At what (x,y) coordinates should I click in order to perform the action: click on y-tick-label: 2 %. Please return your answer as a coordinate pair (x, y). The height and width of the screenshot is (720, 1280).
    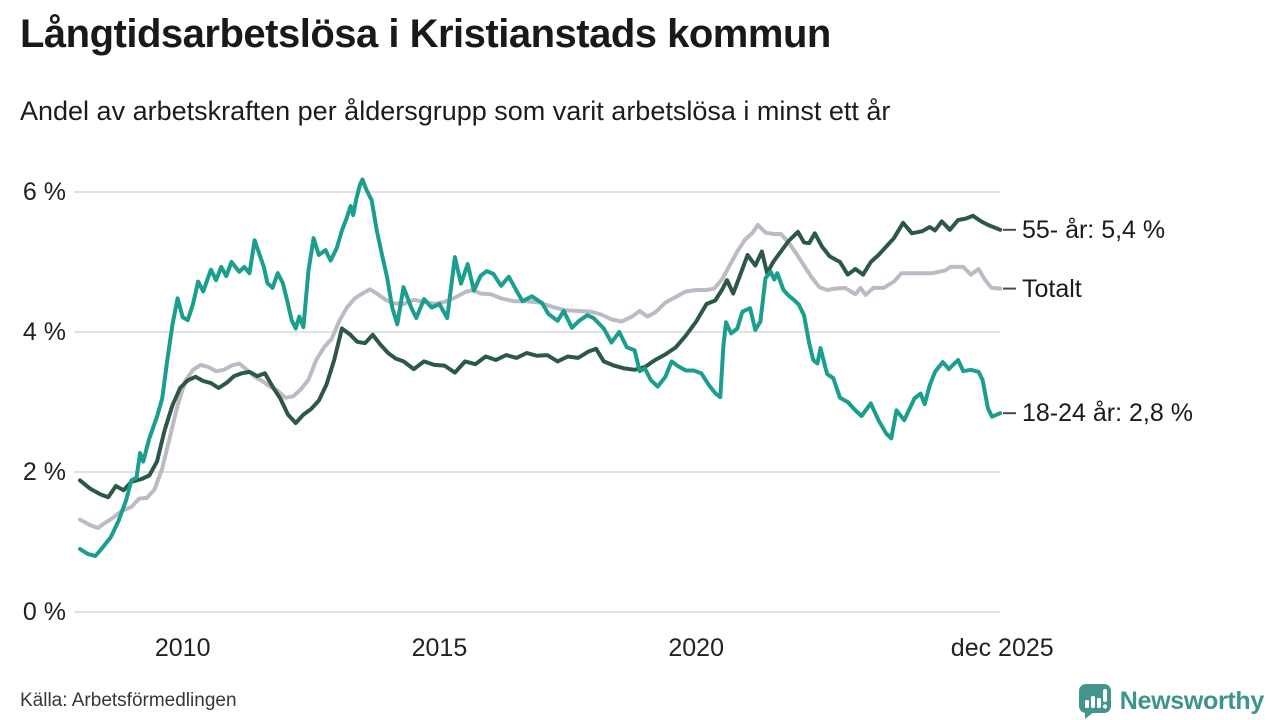
    Looking at the image, I should click on (44, 472).